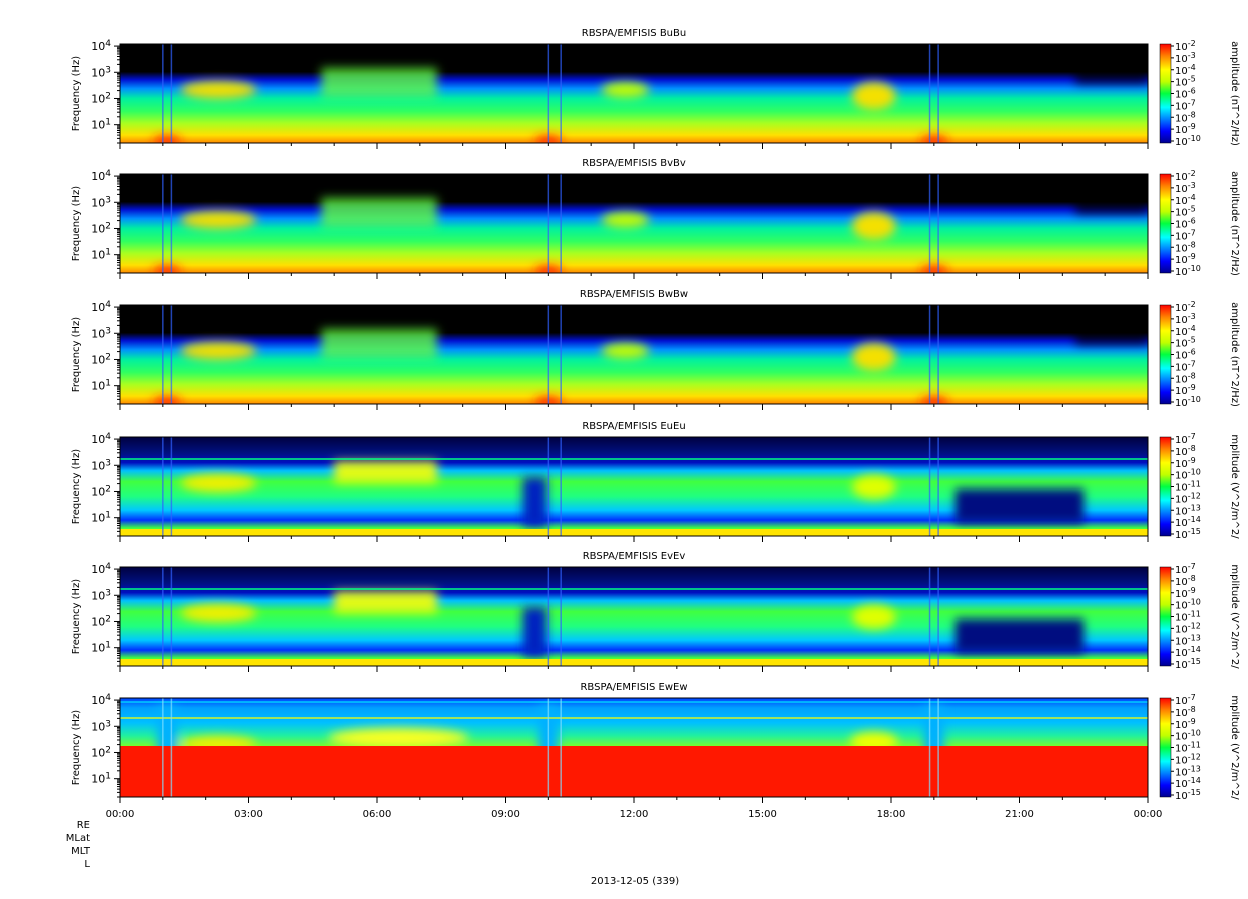 This screenshot has width=1248, height=899. Describe the element at coordinates (1234, 616) in the screenshot. I see `colorbar-label: mplitude (V^2/m^2/` at that location.